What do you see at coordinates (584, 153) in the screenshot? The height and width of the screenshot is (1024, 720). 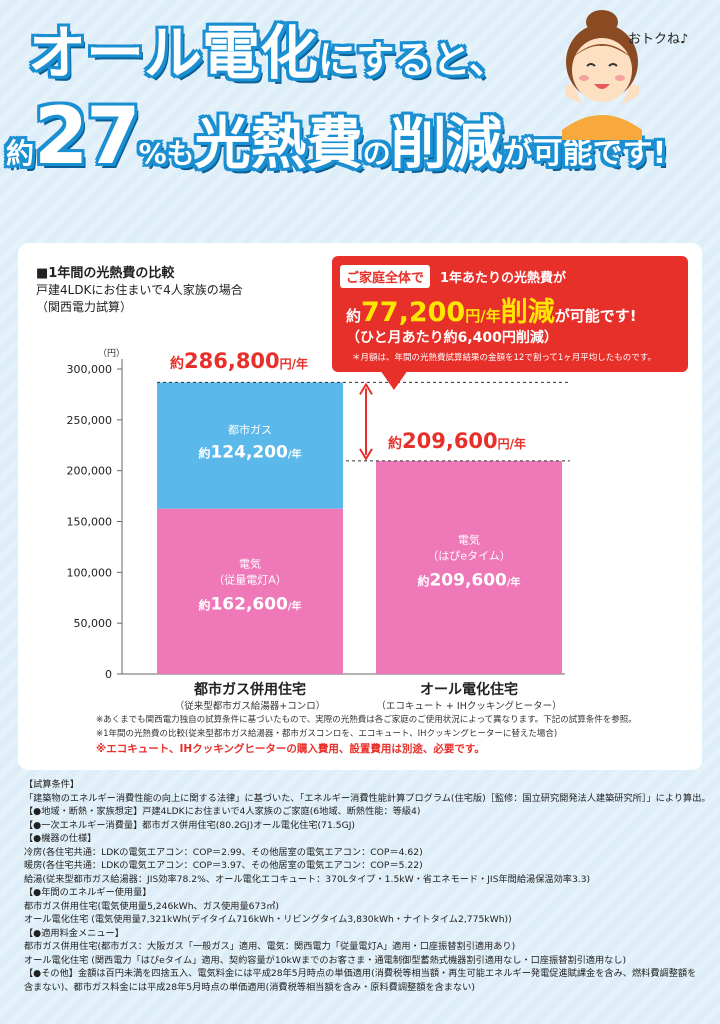 I see `headline-possible: が可能です!` at bounding box center [584, 153].